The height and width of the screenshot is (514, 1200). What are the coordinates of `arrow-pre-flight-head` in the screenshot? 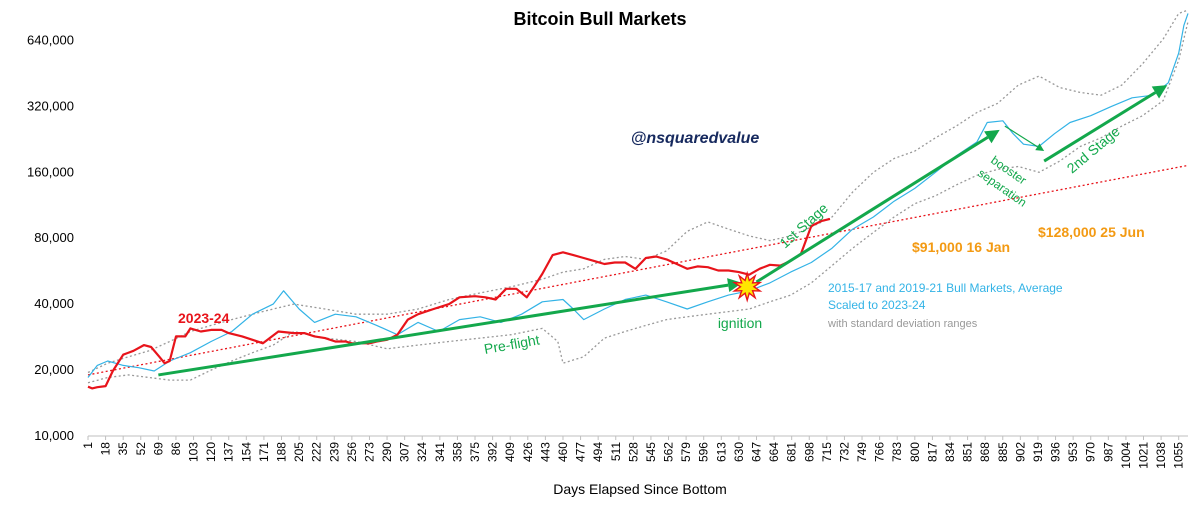 It's located at (734, 285).